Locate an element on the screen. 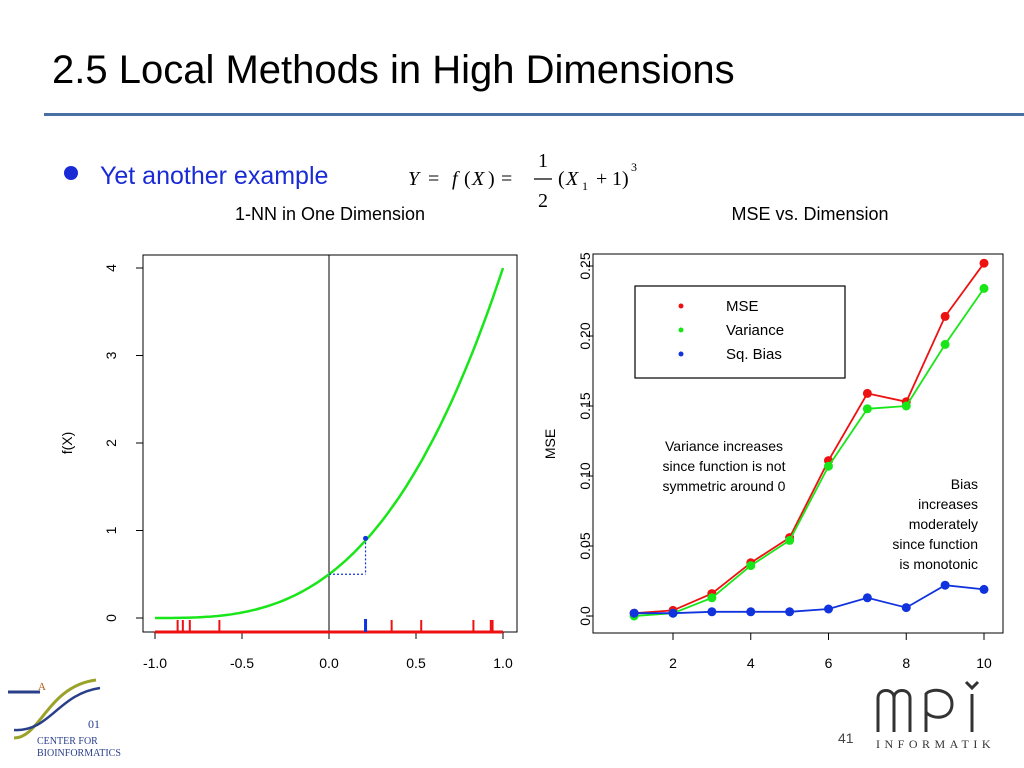  x-tick-label: 0.5 is located at coordinates (416, 663).